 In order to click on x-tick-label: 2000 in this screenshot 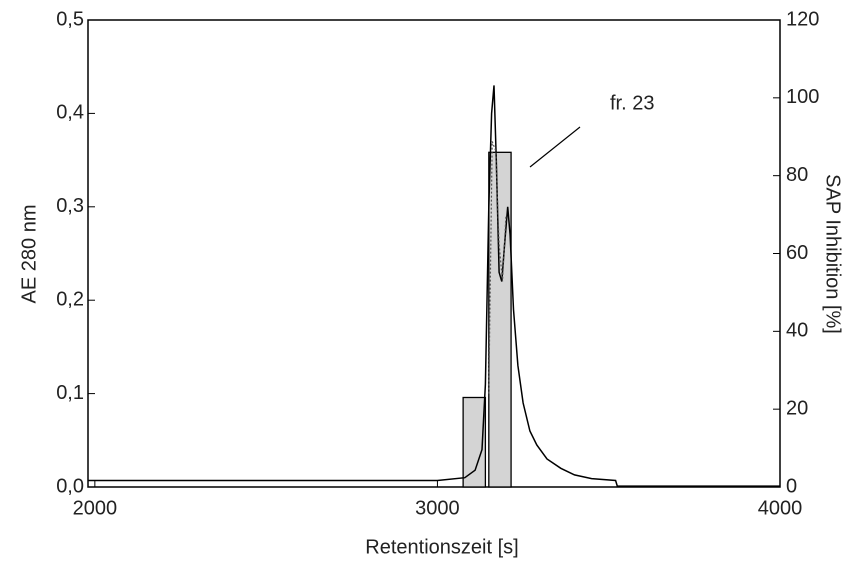, I will do `click(95, 508)`.